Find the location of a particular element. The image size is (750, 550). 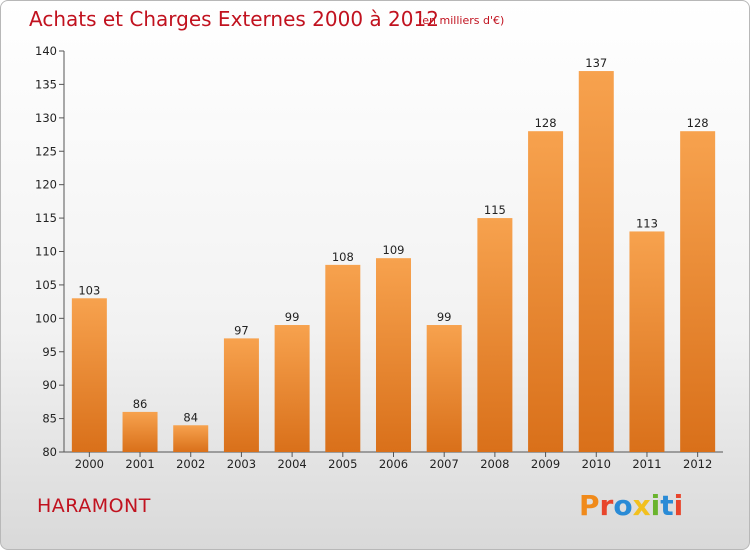

bar-2009 is located at coordinates (546, 291).